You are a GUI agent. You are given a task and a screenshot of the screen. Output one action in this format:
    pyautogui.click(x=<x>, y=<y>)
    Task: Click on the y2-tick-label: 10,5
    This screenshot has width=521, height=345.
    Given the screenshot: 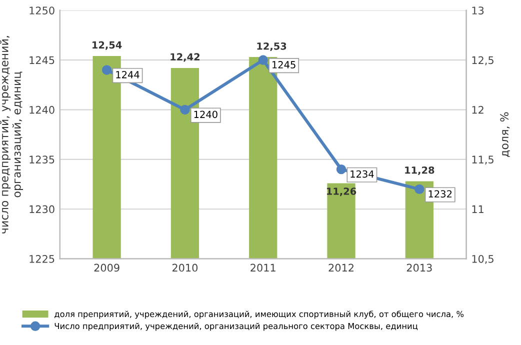 What is the action you would take?
    pyautogui.click(x=483, y=259)
    